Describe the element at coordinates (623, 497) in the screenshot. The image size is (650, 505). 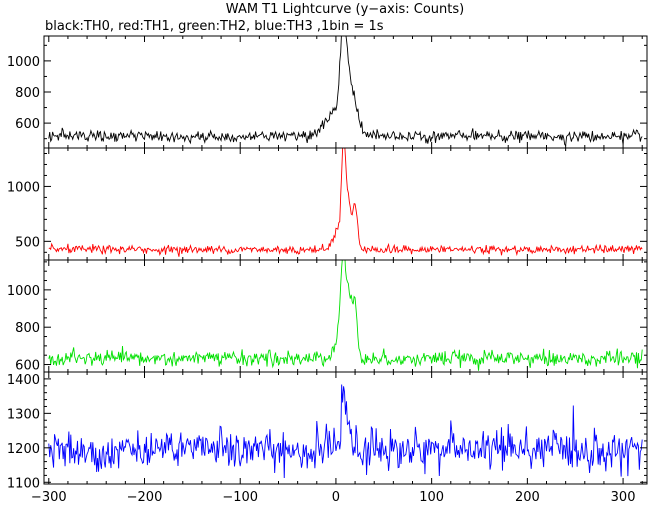
I see `x-tick-label: 300` at that location.